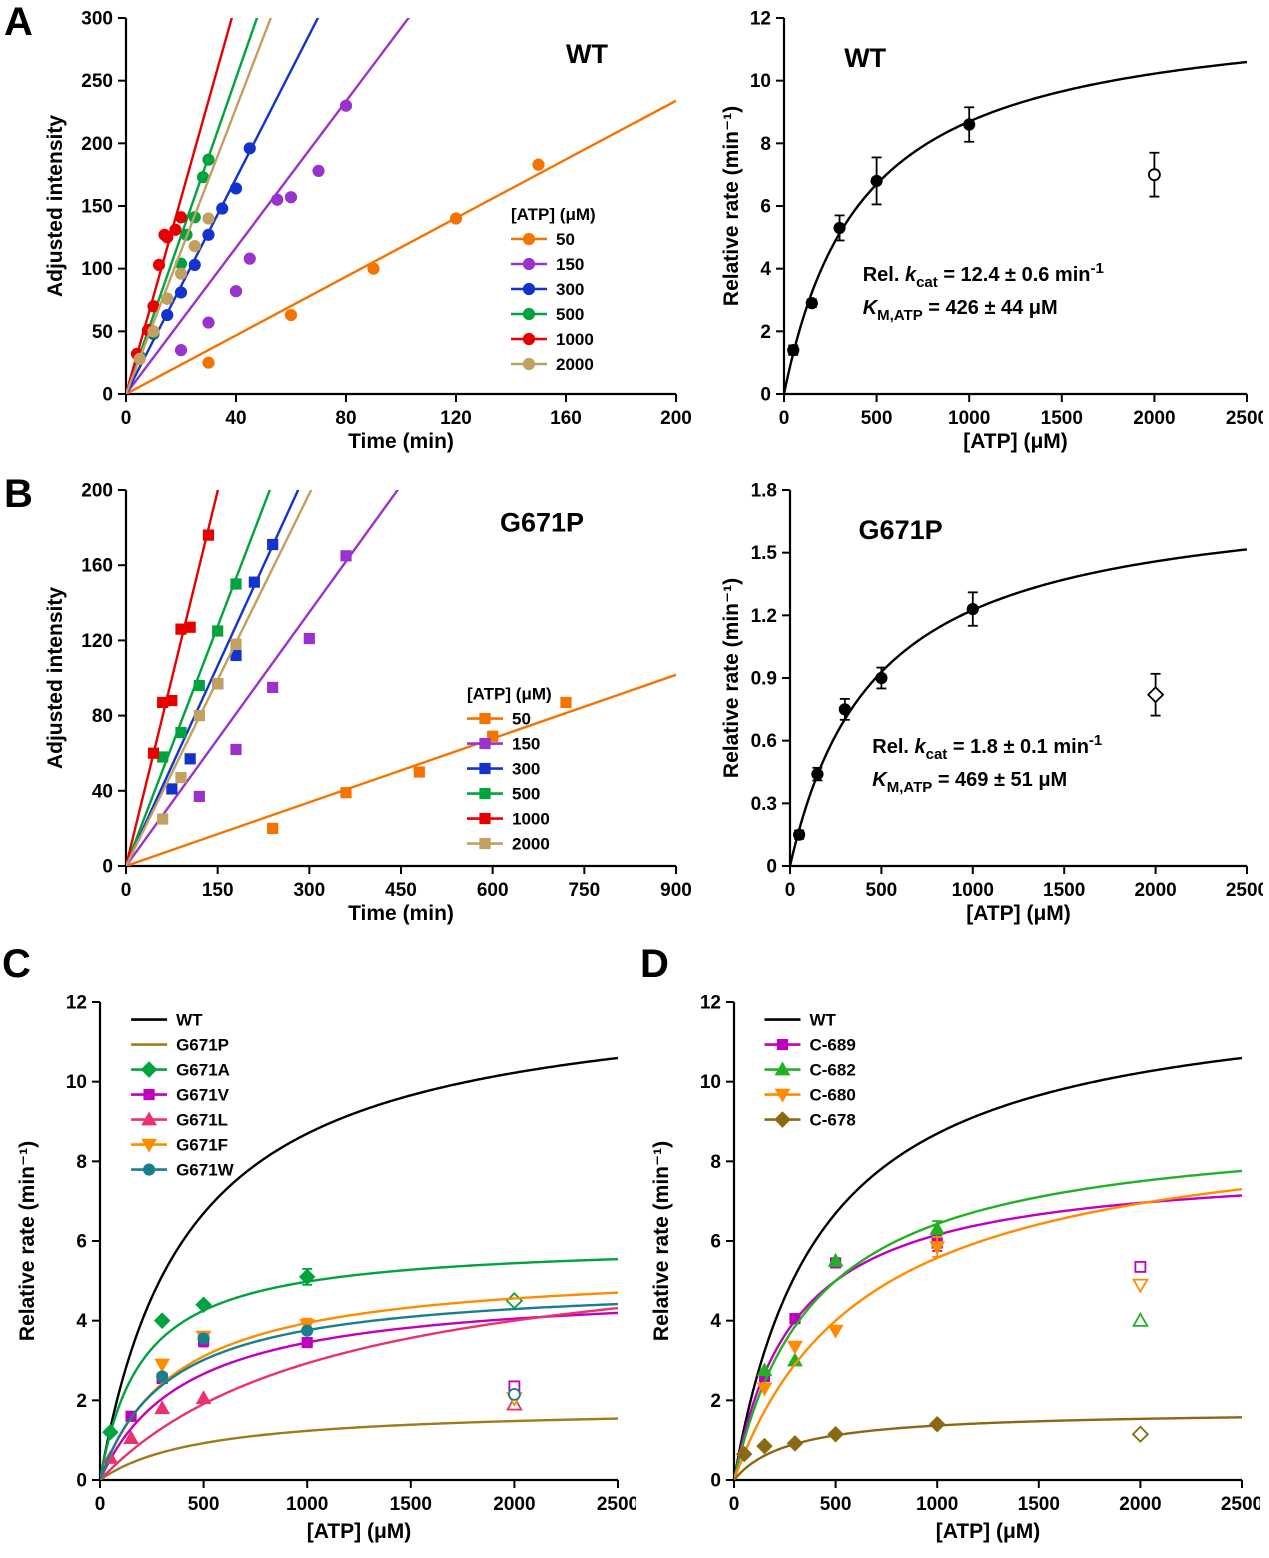 This screenshot has height=1558, width=1269. What do you see at coordinates (800, 1020) in the screenshot?
I see `legend-entry-WT: WT` at bounding box center [800, 1020].